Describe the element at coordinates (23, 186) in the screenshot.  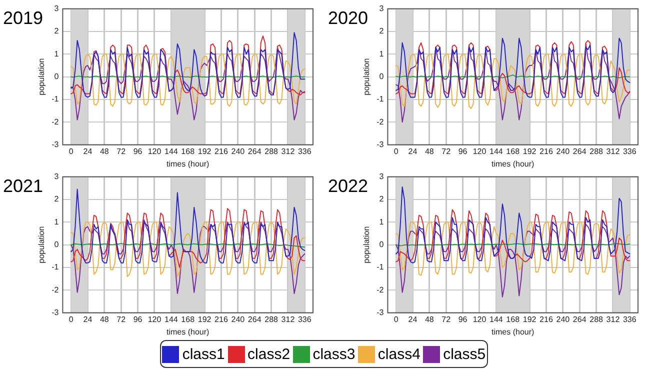
I see `chart-title: 2021` at that location.